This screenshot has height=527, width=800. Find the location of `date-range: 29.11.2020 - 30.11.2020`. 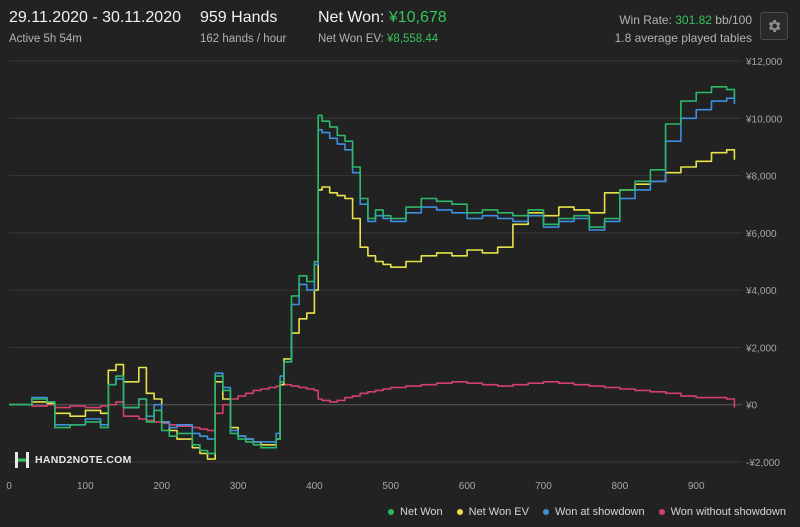

date-range: 29.11.2020 - 30.11.2020 is located at coordinates (95, 17).